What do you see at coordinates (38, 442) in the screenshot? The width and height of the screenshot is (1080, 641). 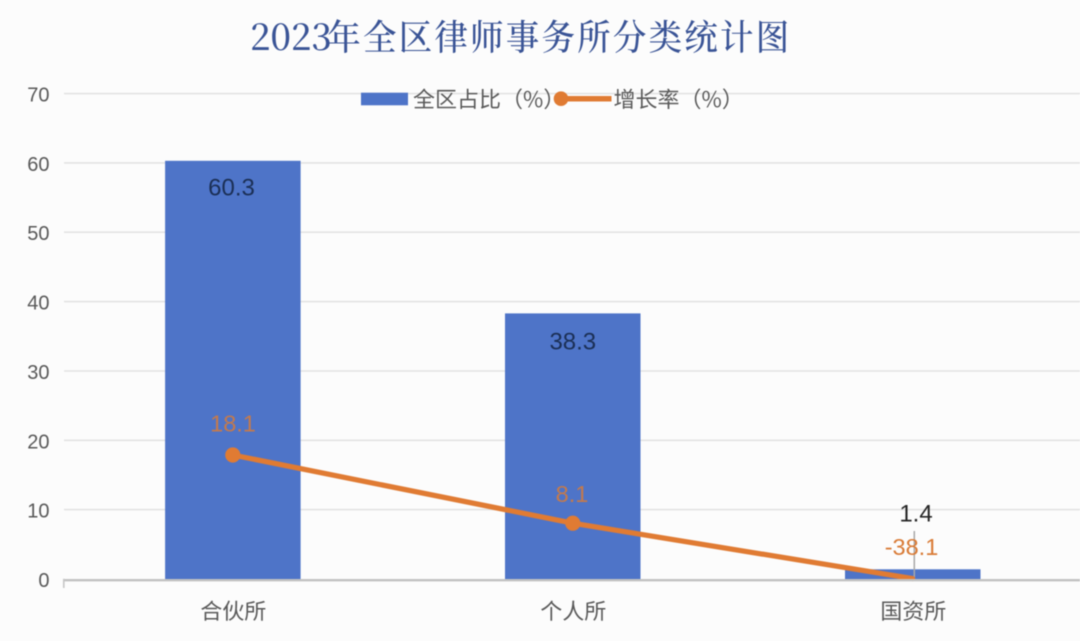 I see `svg-text: 20` at bounding box center [38, 442].